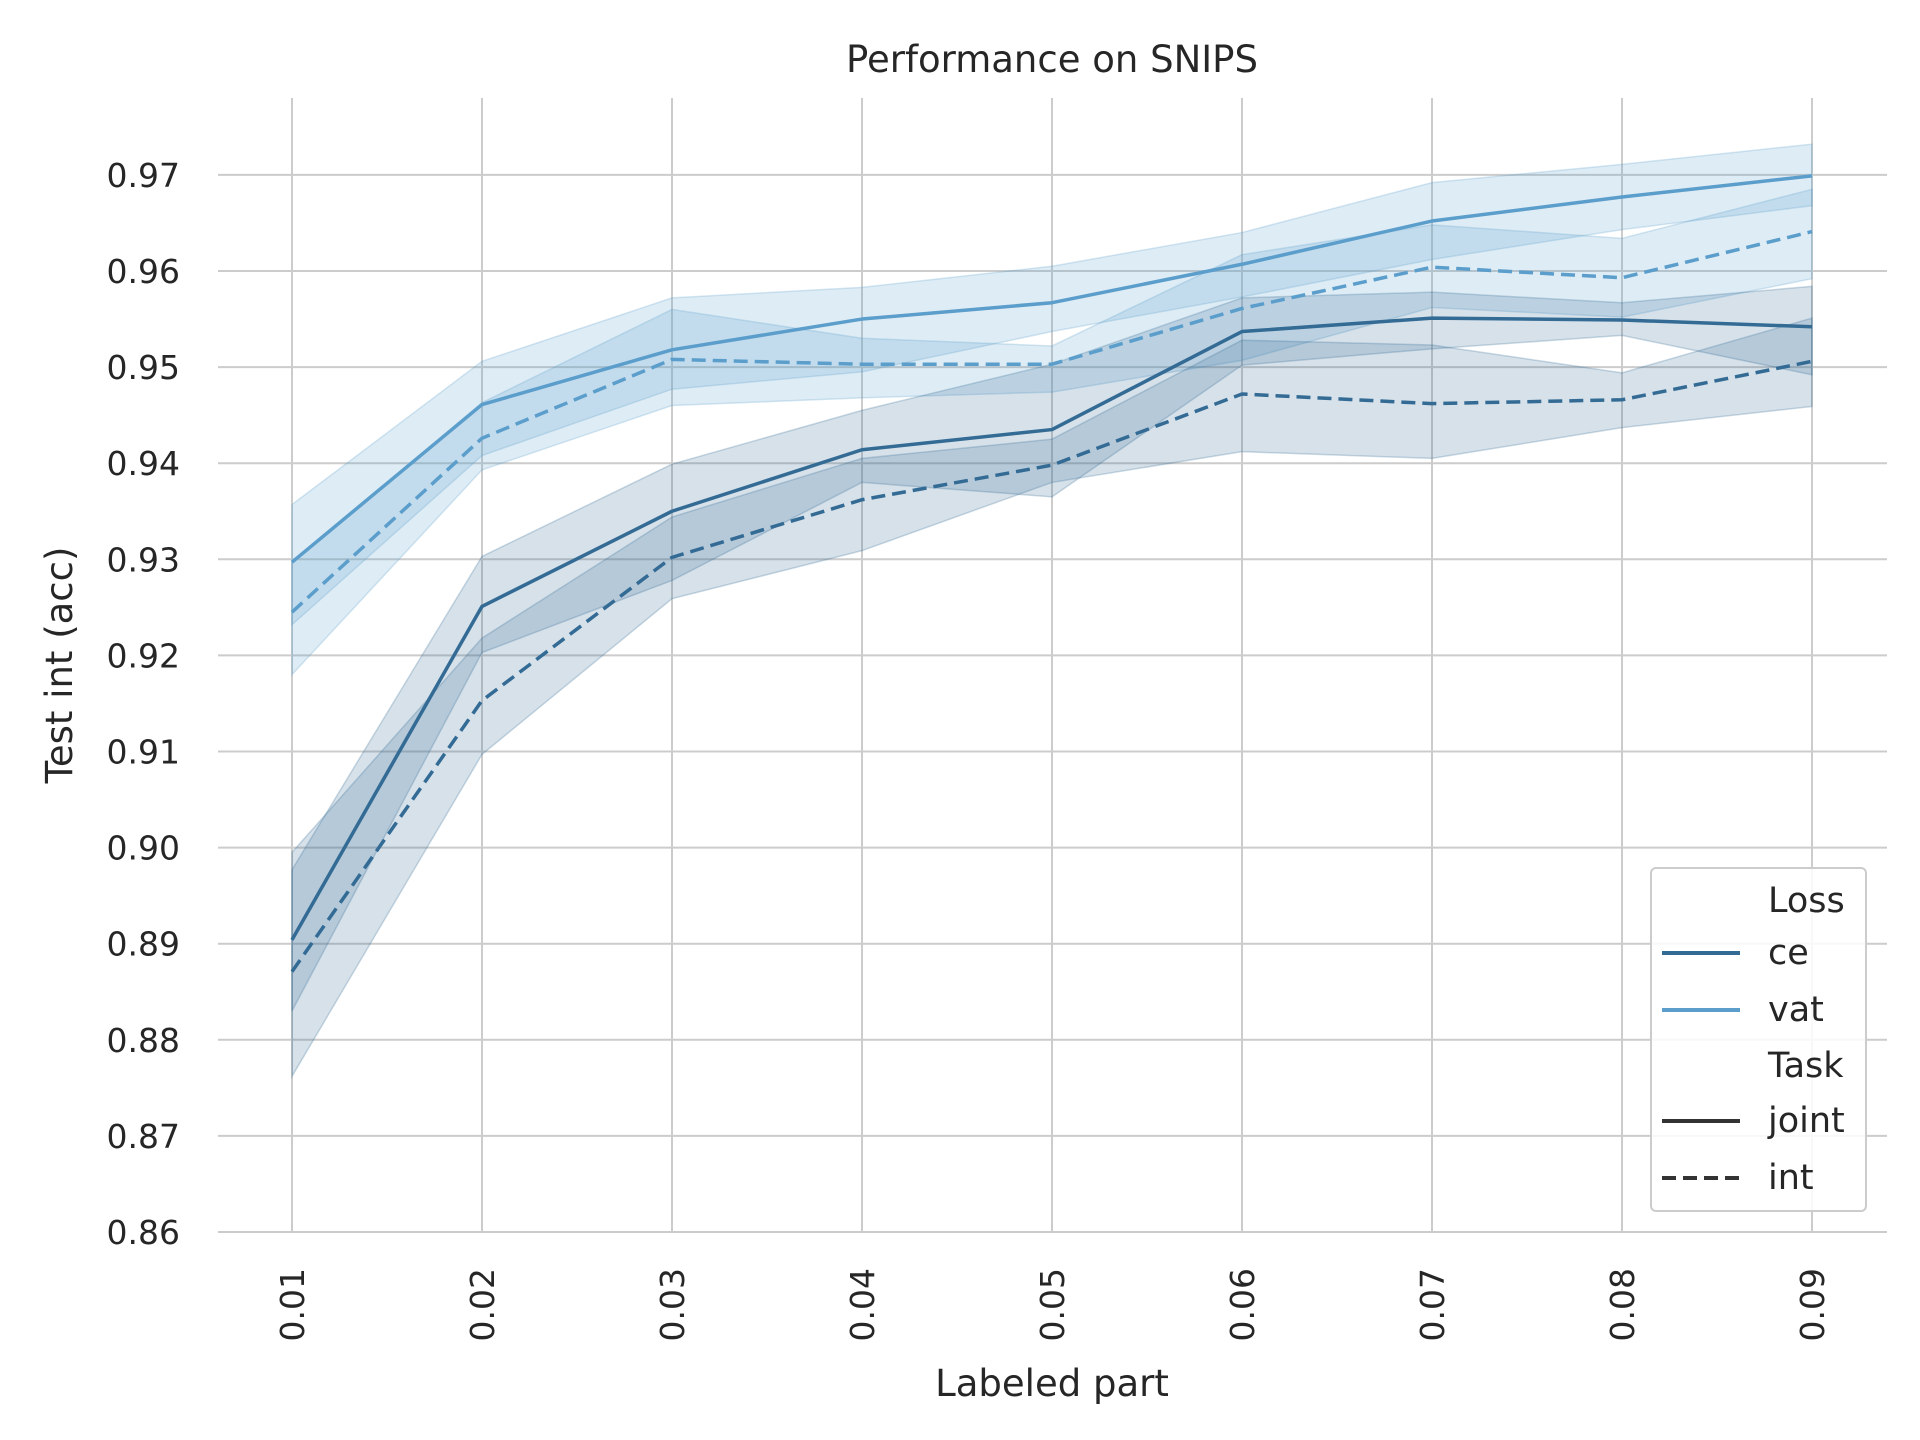  I want to click on y-tick-label: 0.93, so click(143, 559).